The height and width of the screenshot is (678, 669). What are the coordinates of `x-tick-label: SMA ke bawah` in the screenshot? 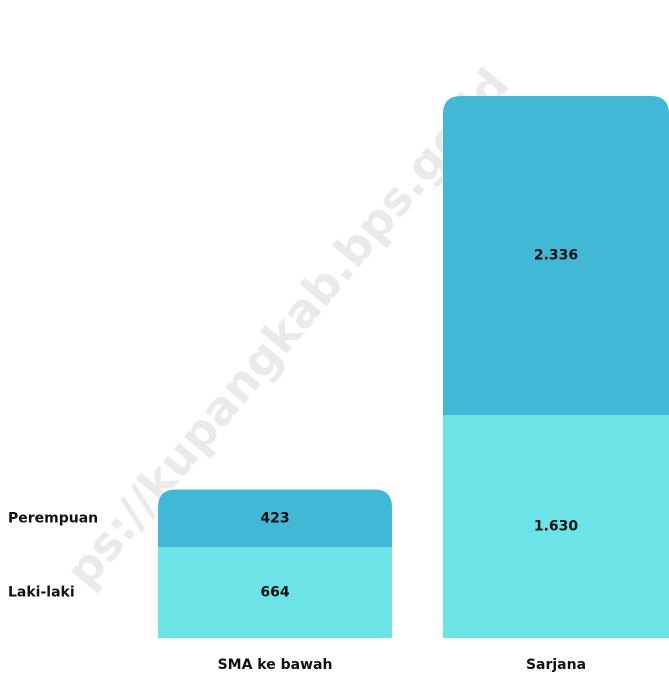 It's located at (275, 665).